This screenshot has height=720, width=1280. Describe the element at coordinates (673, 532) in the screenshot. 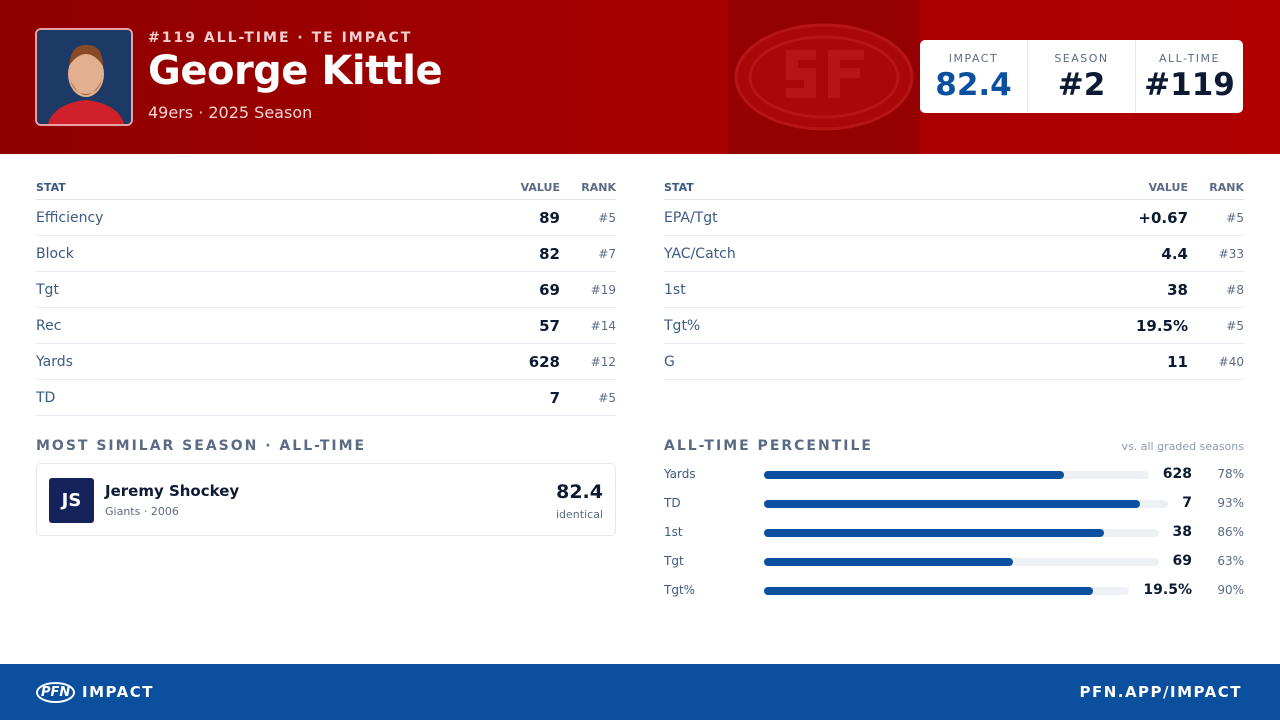

I see `percentile-stat: 1st` at that location.